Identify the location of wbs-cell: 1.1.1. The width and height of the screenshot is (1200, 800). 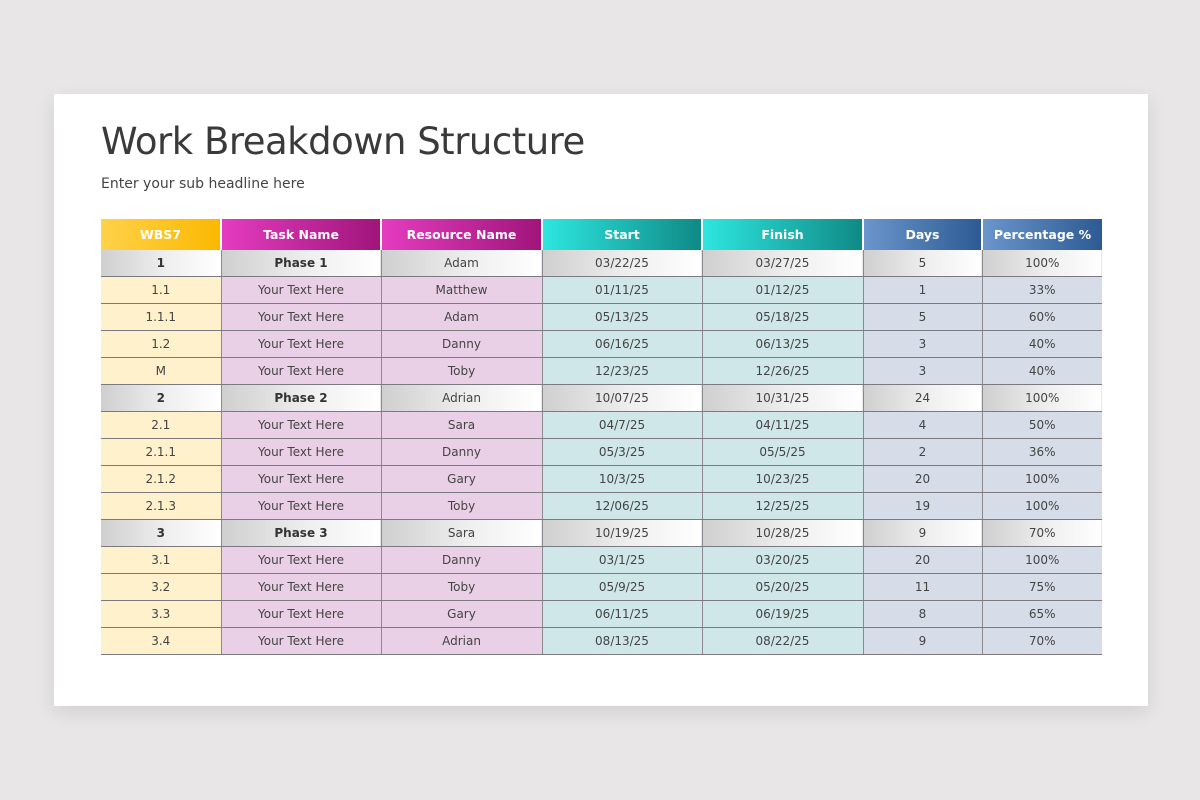
(161, 317).